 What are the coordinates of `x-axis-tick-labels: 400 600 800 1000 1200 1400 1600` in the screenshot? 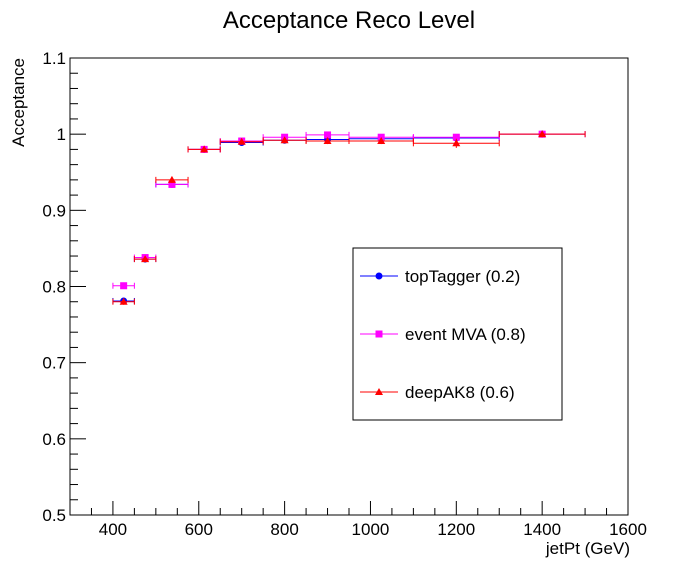 It's located at (373, 529).